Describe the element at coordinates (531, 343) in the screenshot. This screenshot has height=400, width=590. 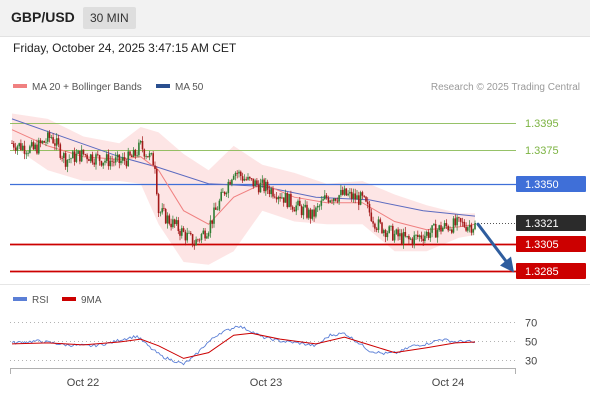
I see `rsi-tick-label: 50` at that location.